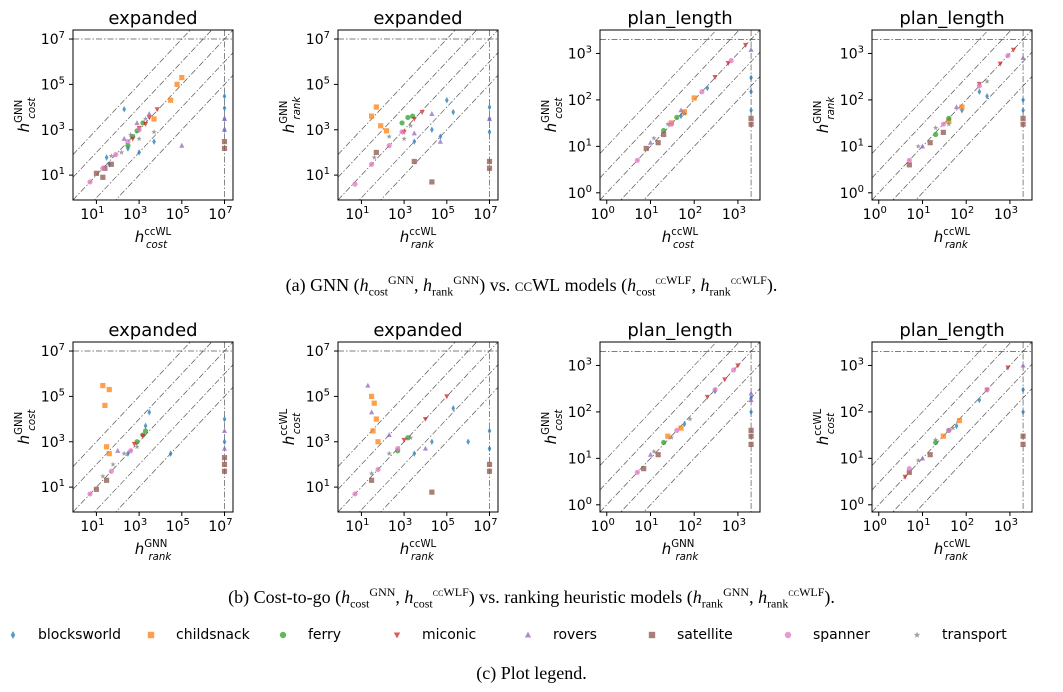 The height and width of the screenshot is (692, 1063). What do you see at coordinates (53, 175) in the screenshot?
I see `y-tick-label: 101` at bounding box center [53, 175].